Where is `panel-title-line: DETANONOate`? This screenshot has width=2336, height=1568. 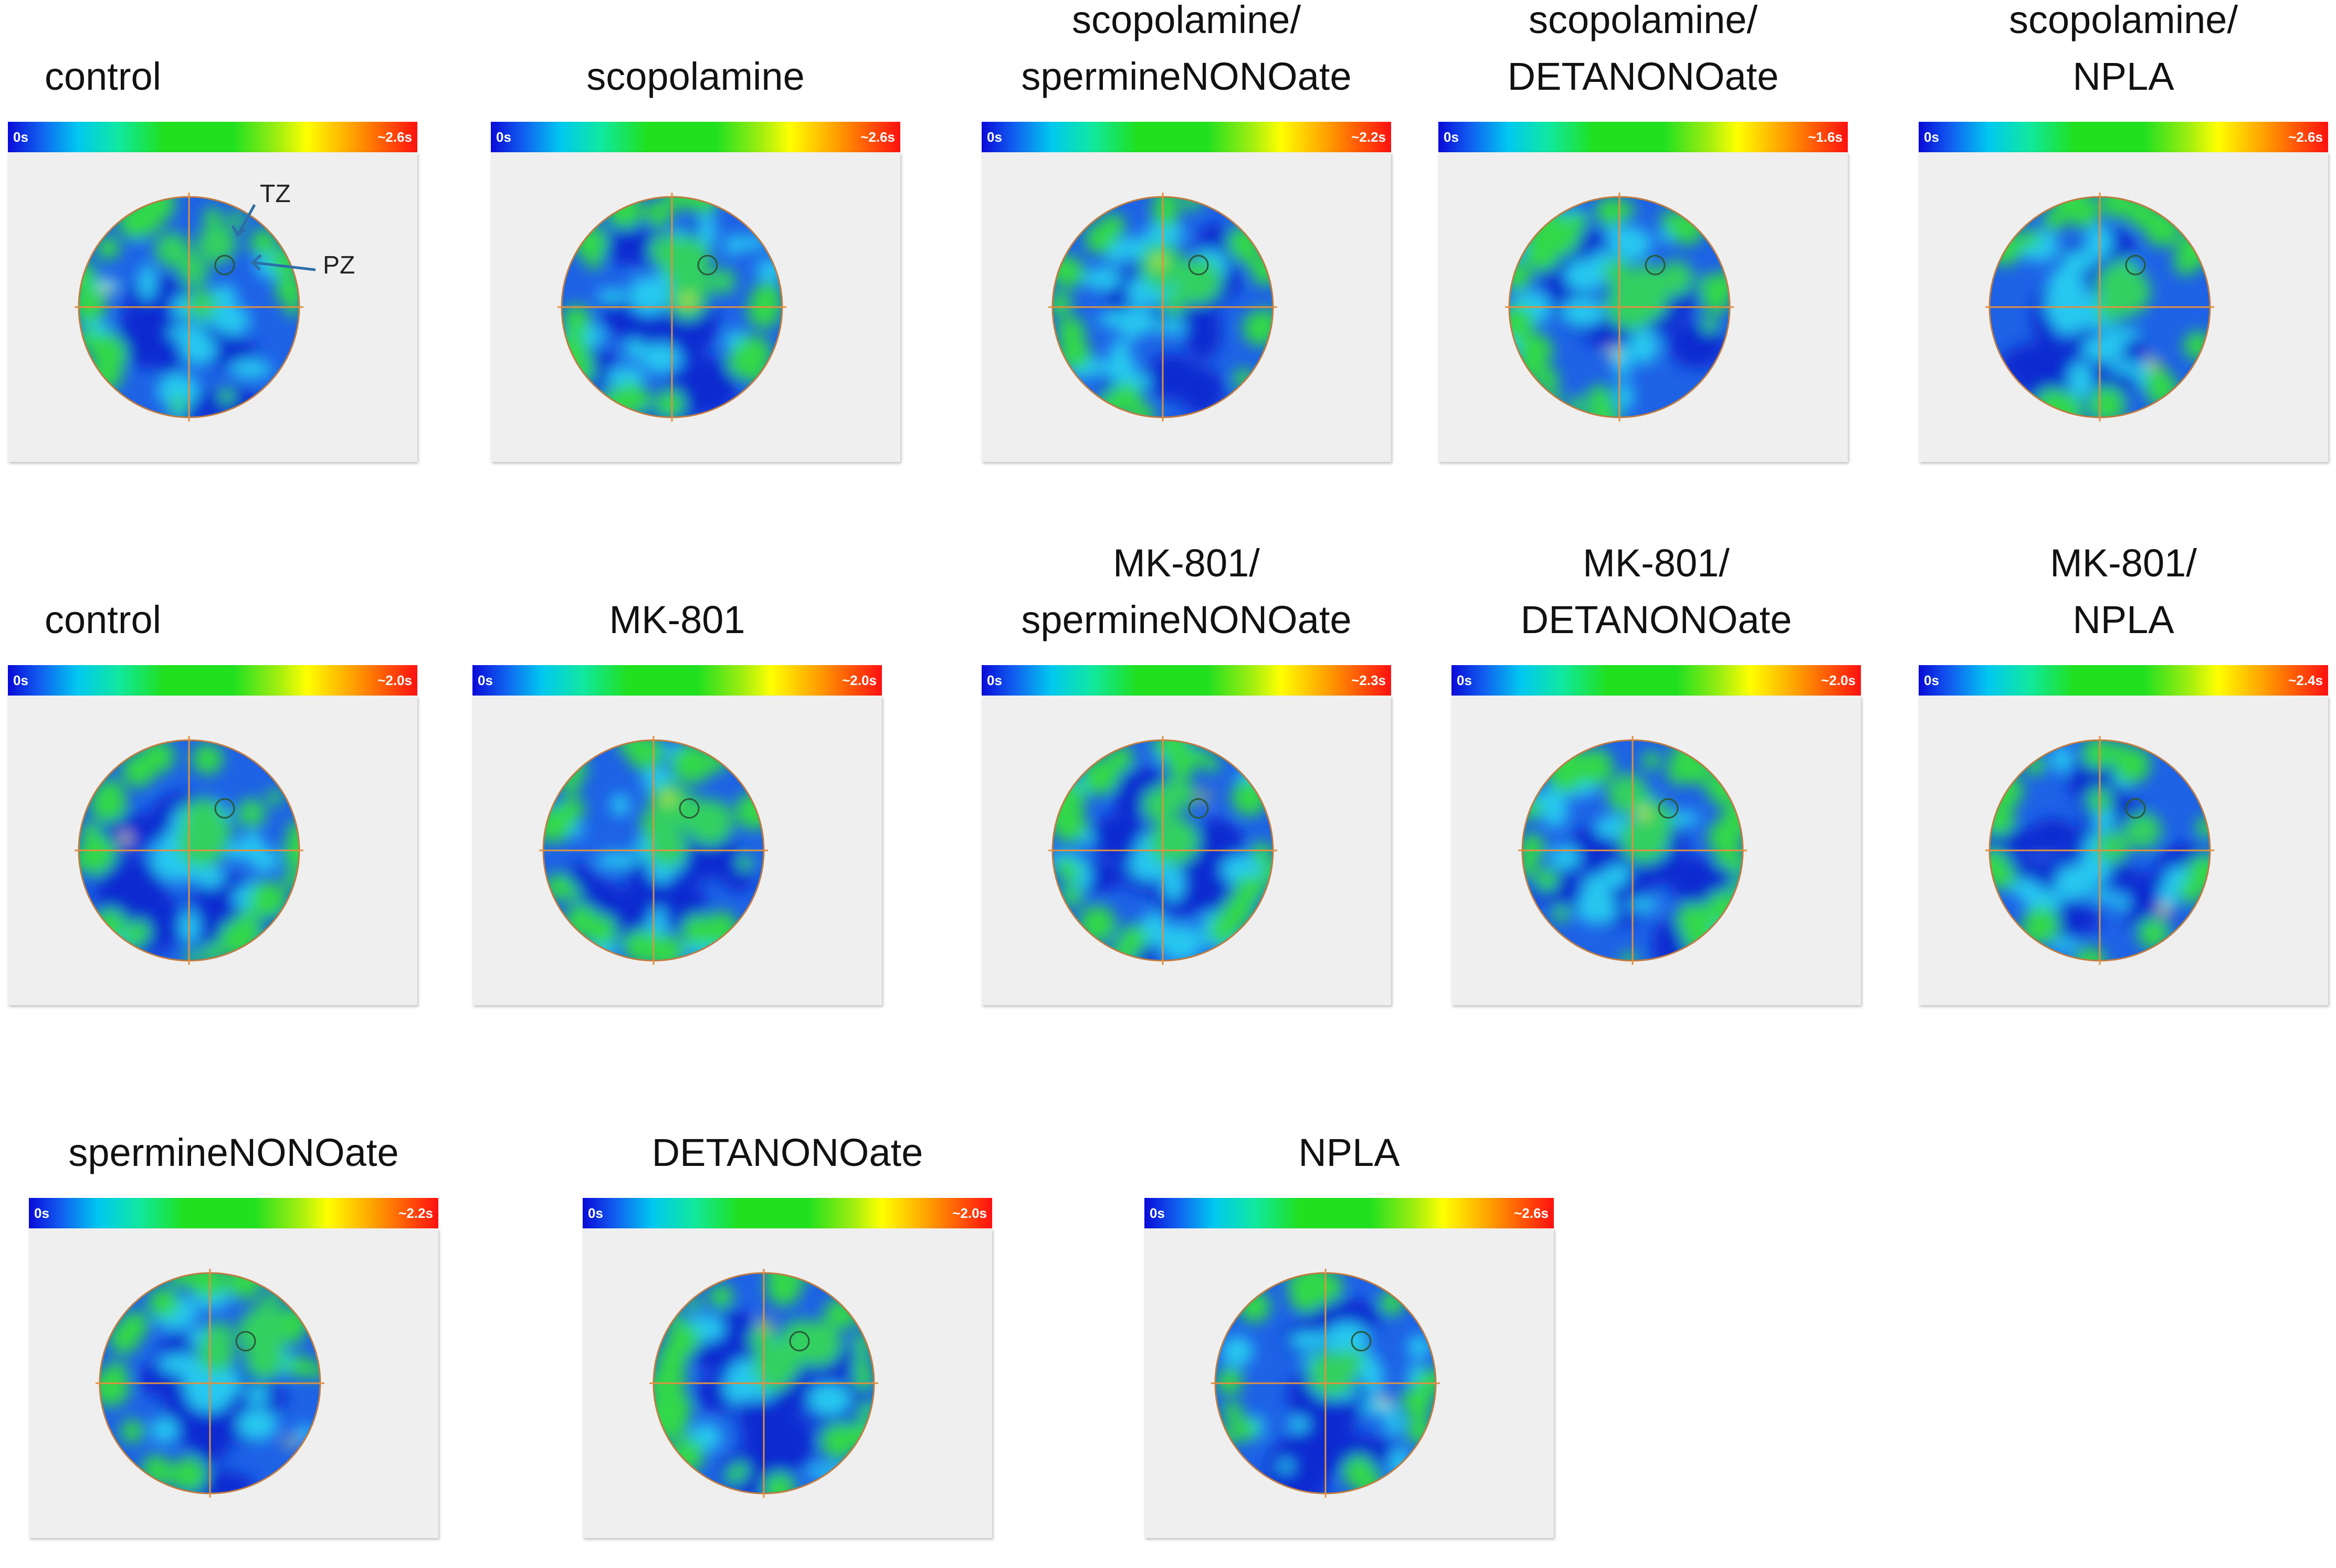 panel-title-line: DETANONOate is located at coordinates (1643, 77).